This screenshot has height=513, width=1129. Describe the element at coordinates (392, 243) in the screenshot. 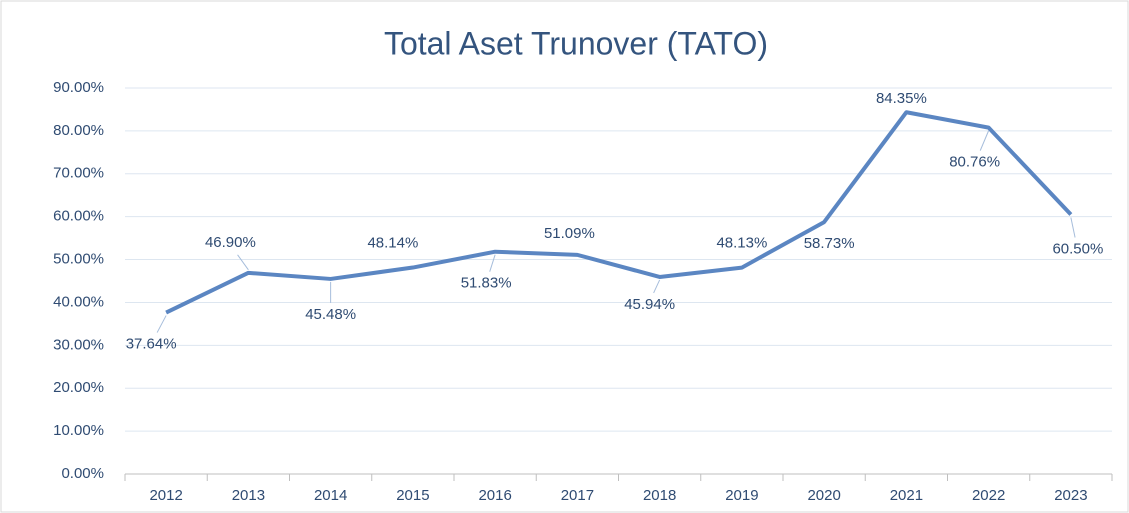

I see `data-label: 48.14%` at that location.